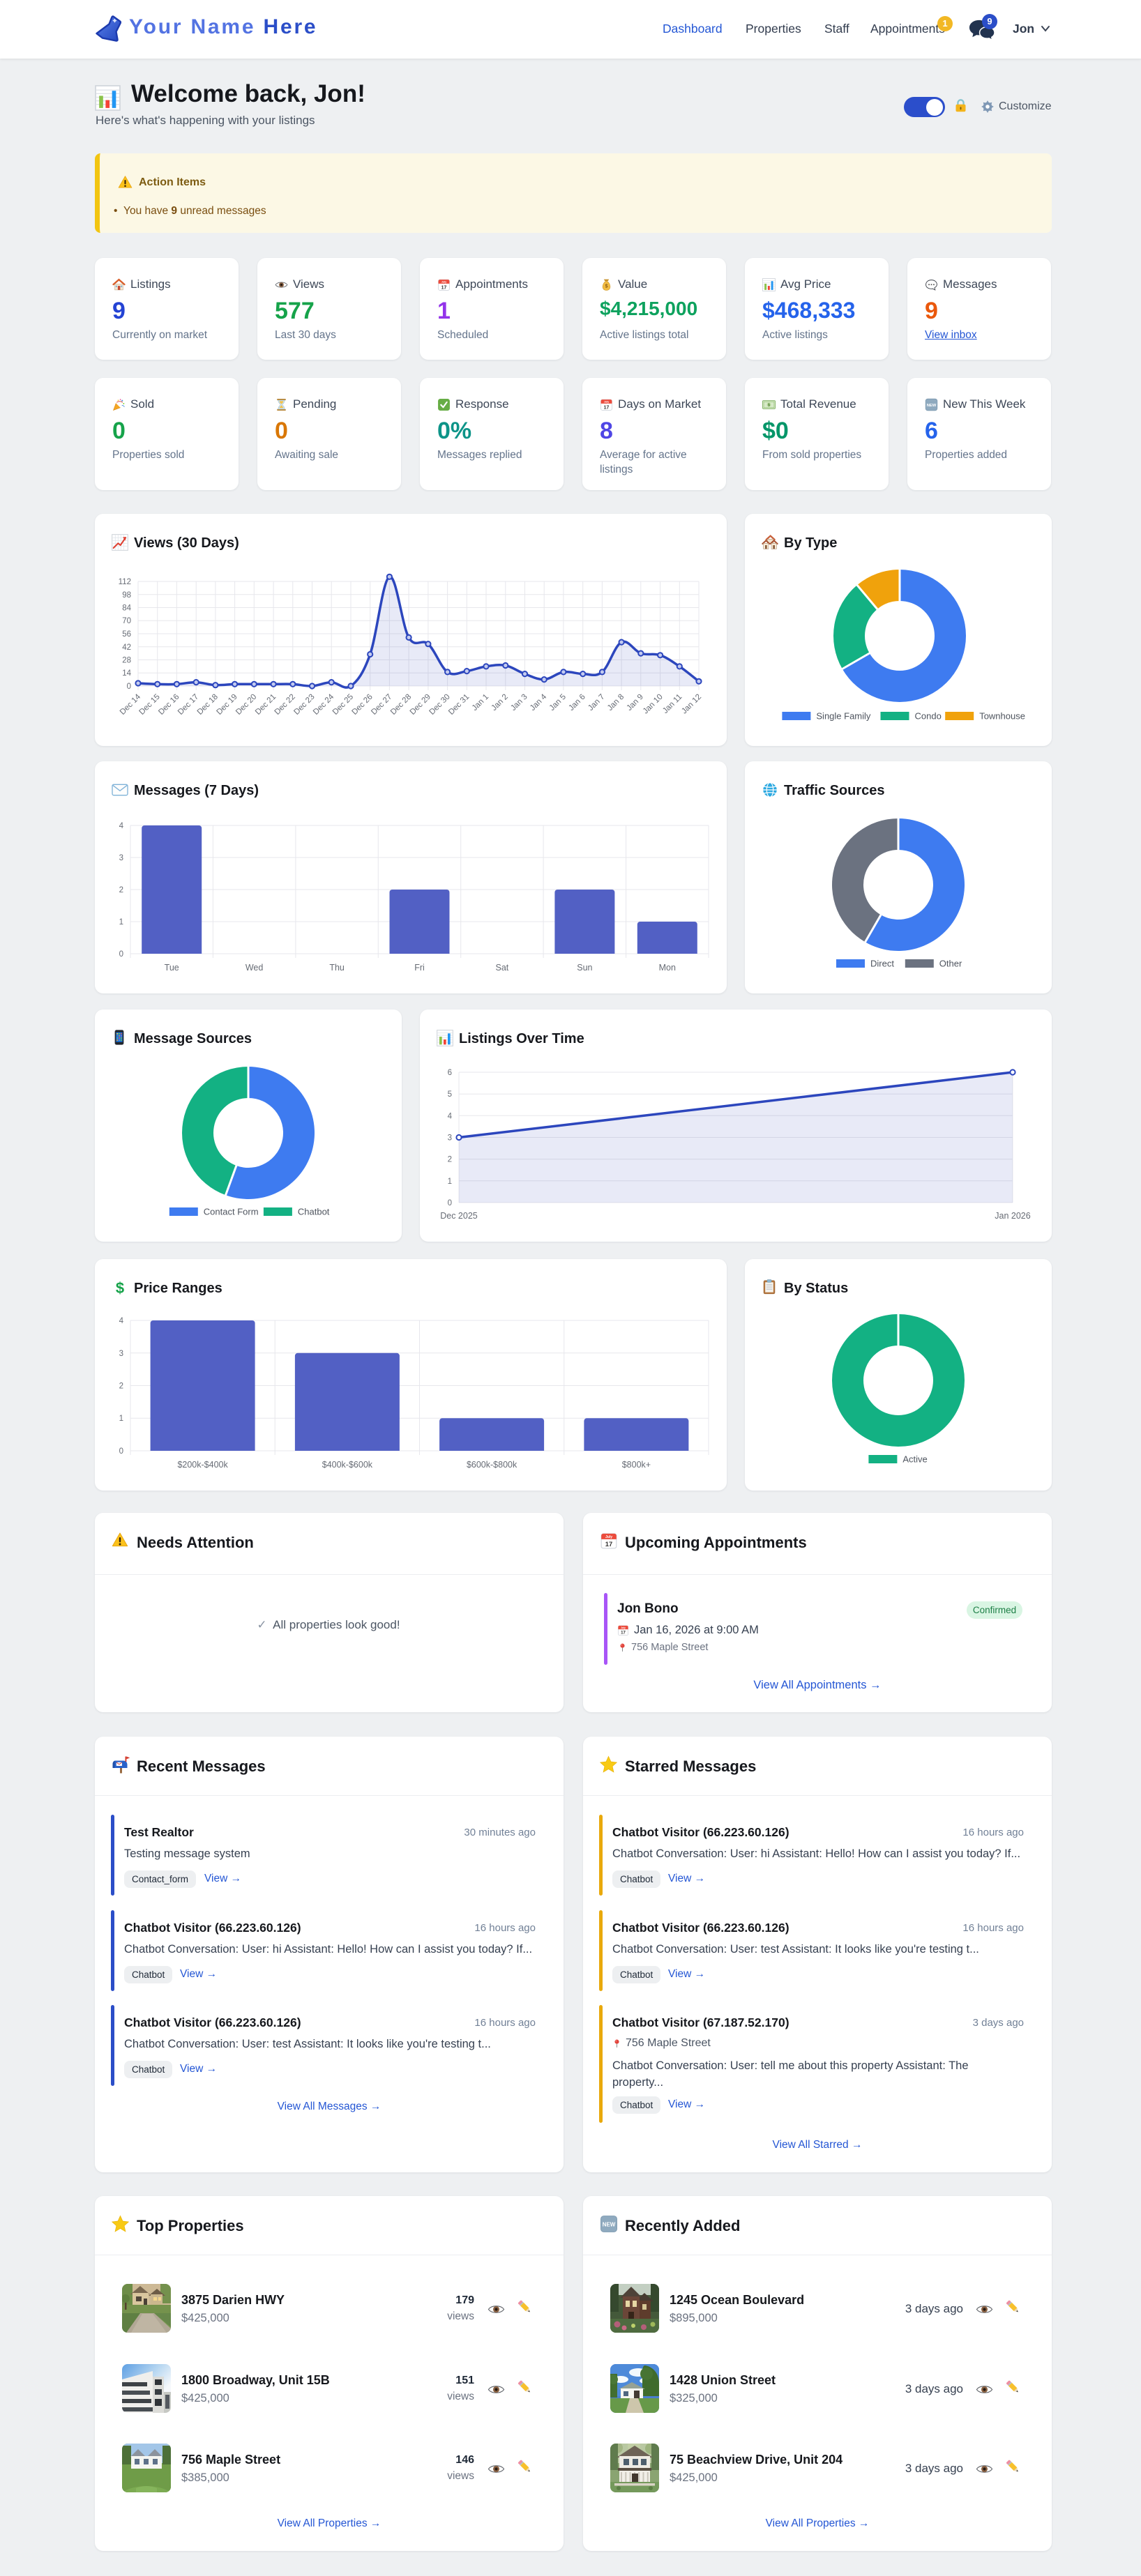  Describe the element at coordinates (127, 661) in the screenshot. I see `svg-text: 28` at that location.